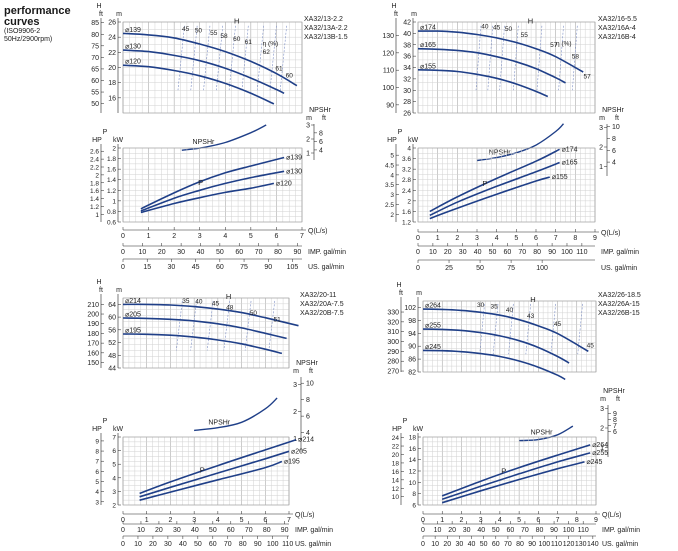  What do you see at coordinates (95, 35) in the screenshot?
I see `head-ft-tick-label: 80` at bounding box center [95, 35].